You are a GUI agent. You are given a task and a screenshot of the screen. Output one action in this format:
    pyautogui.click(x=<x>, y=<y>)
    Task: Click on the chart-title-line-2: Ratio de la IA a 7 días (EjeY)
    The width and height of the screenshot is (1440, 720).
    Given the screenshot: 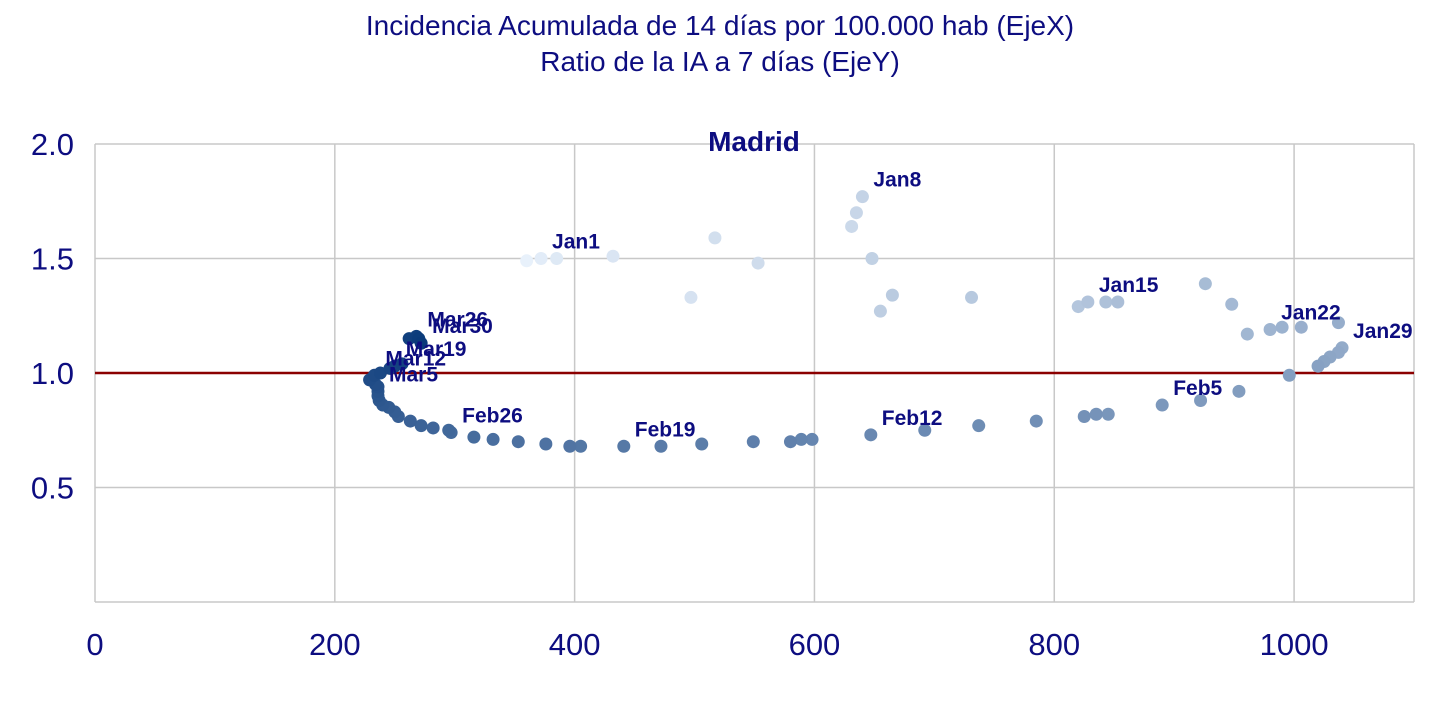 What is the action you would take?
    pyautogui.click(x=720, y=61)
    